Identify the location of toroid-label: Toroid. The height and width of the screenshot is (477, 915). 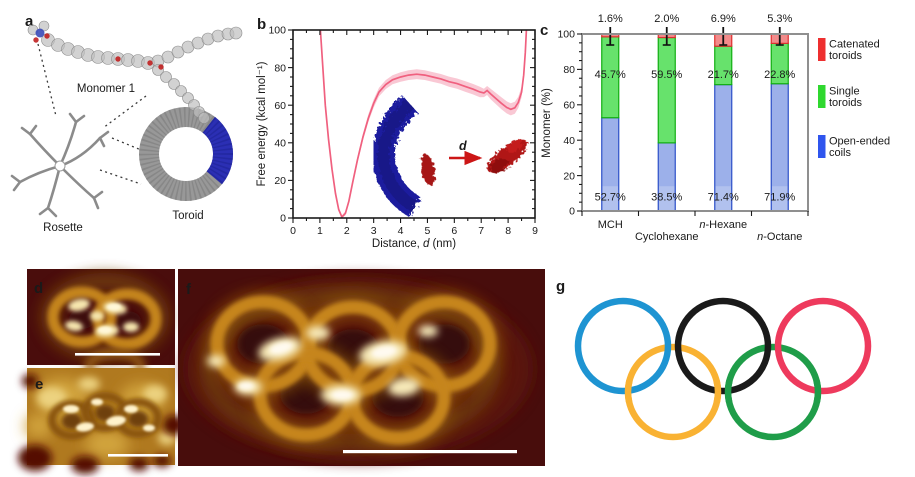
(187, 216).